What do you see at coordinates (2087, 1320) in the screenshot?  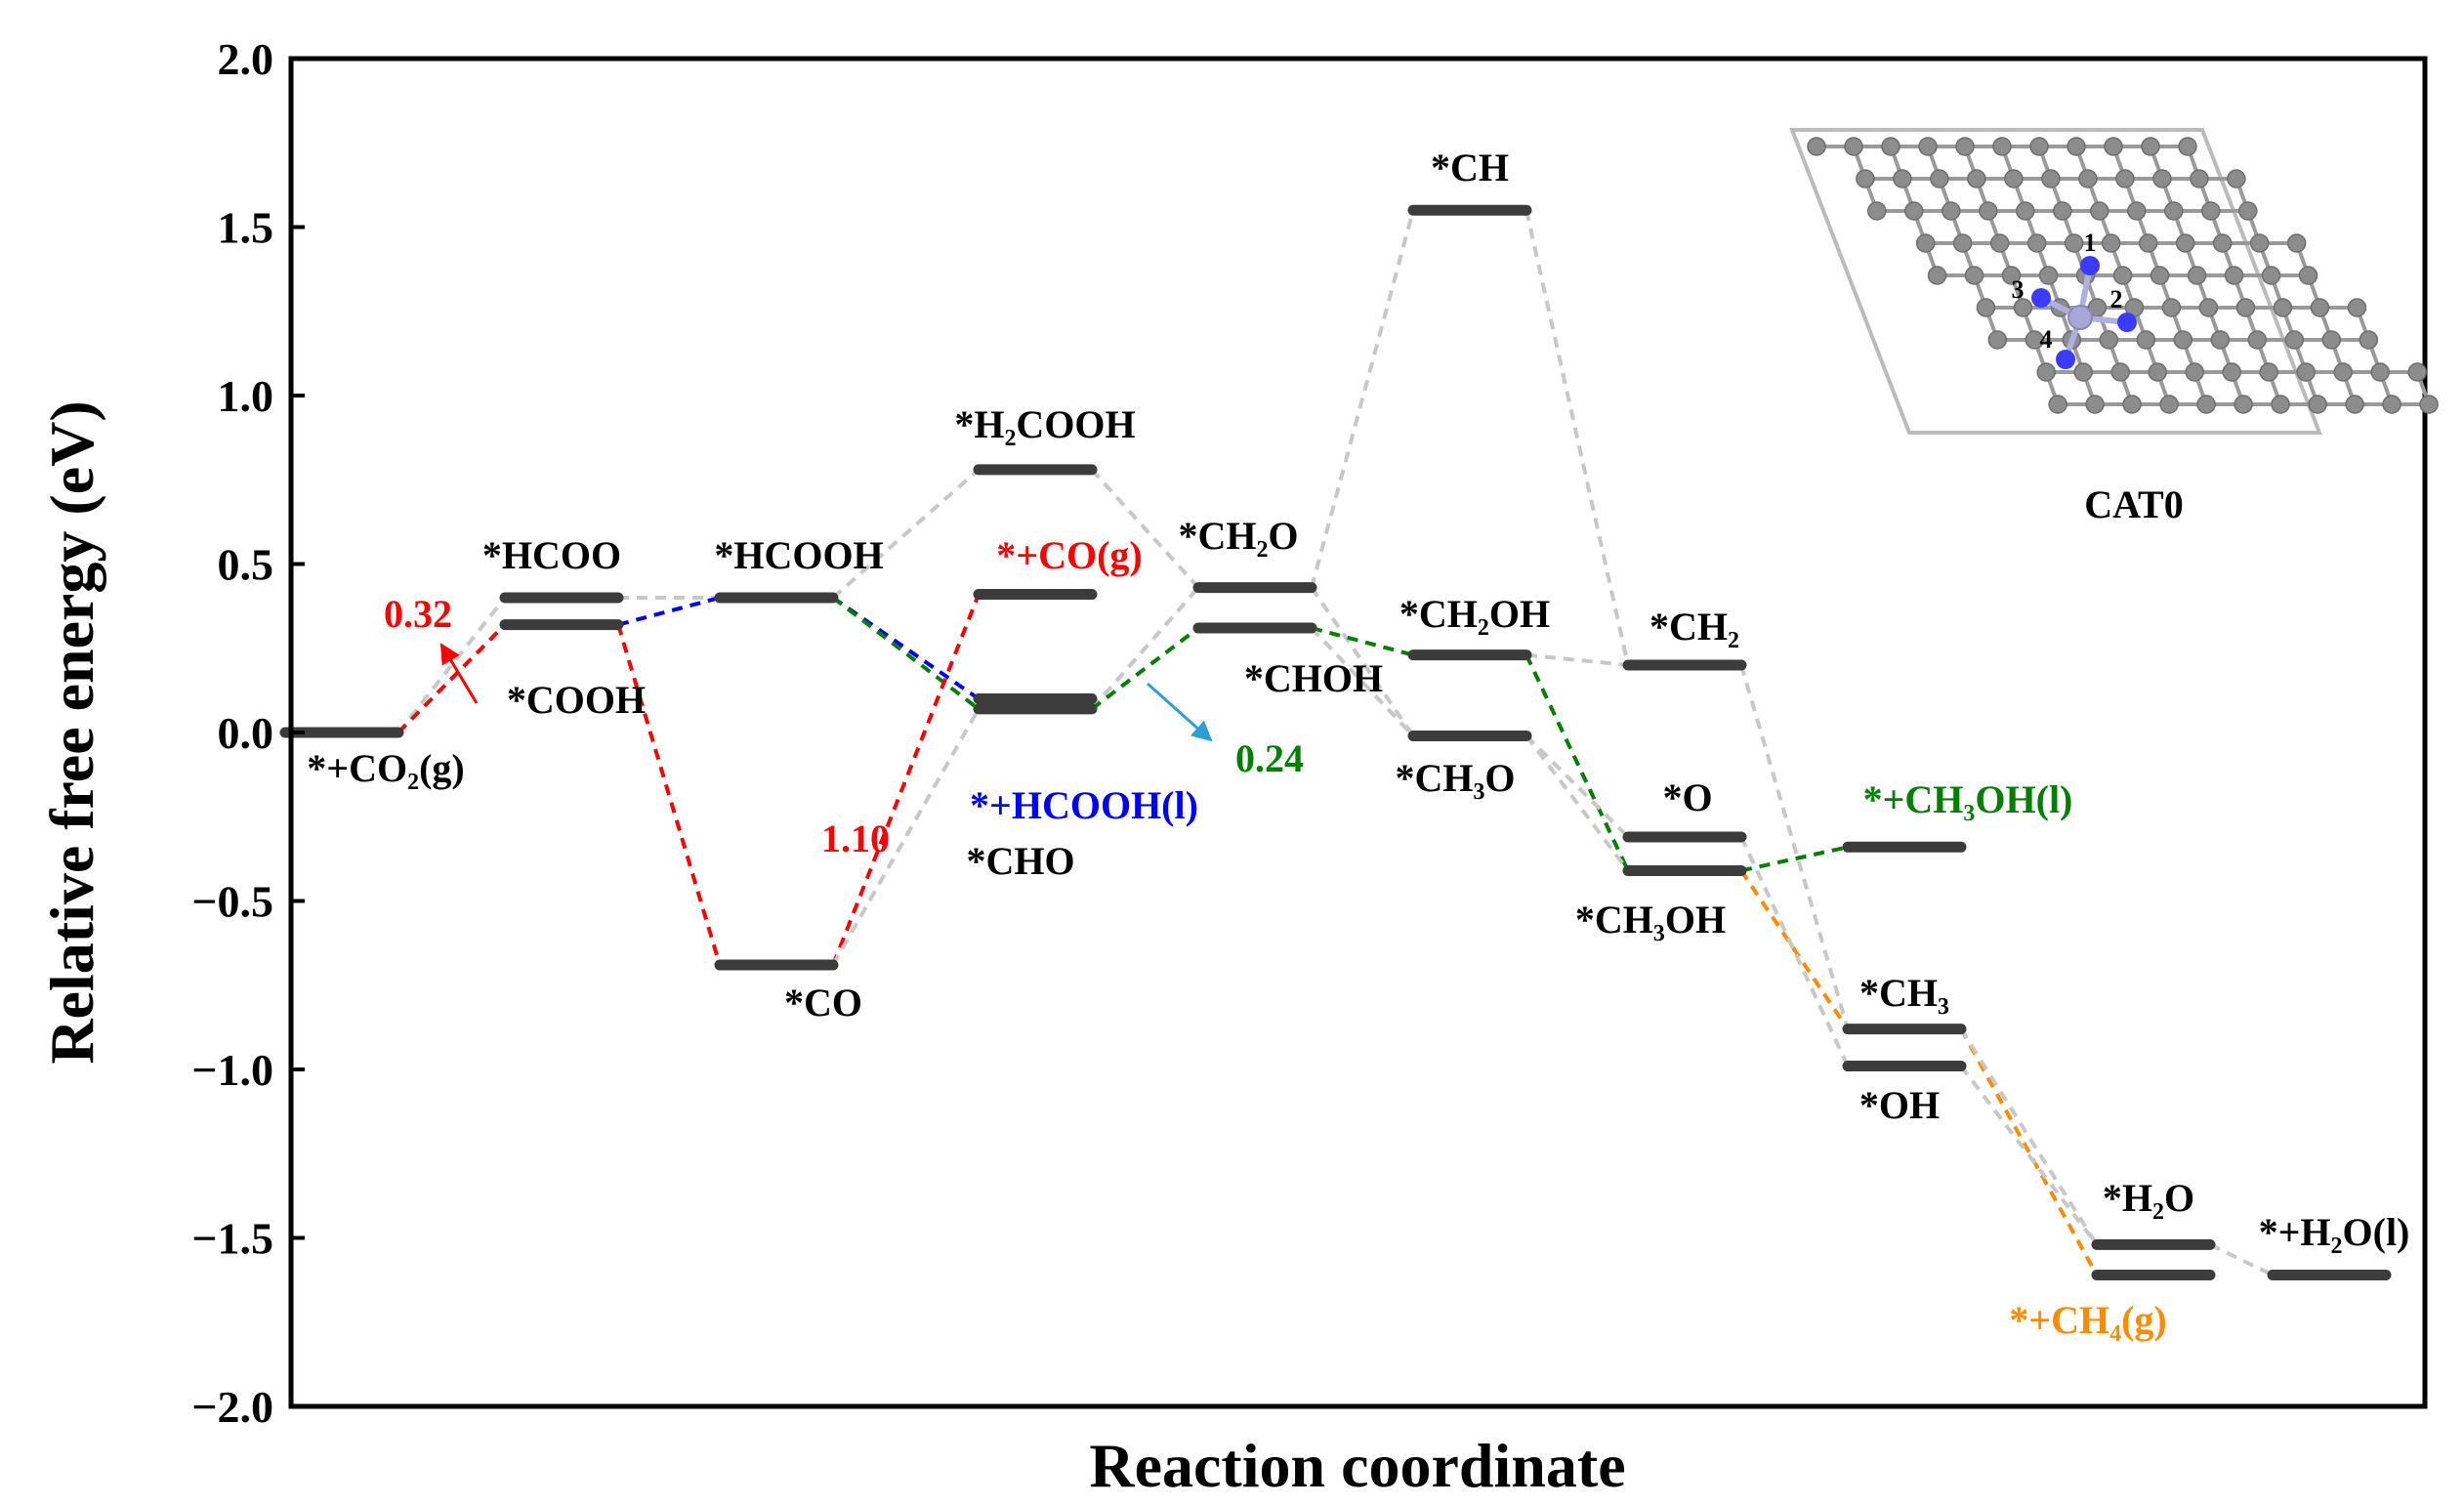 I see `level-label-ch4_g: *+CH₄(g)` at bounding box center [2087, 1320].